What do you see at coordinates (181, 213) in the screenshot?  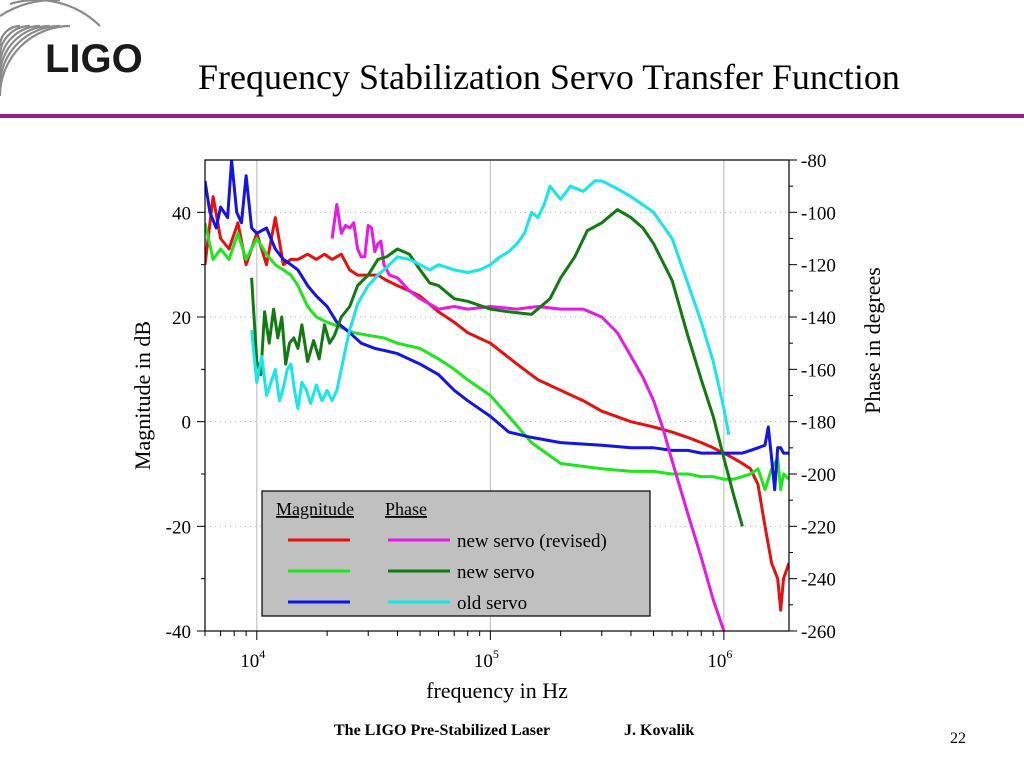 I see `y-left-tick-label: 40` at bounding box center [181, 213].